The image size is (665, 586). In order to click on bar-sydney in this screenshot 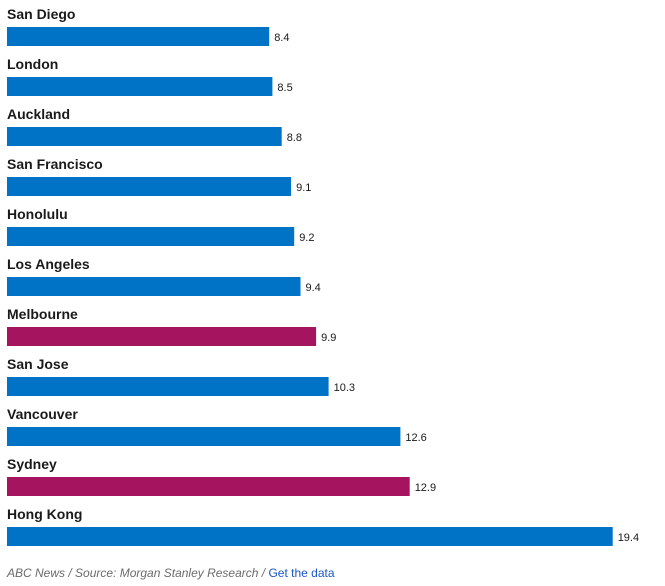, I will do `click(208, 486)`.